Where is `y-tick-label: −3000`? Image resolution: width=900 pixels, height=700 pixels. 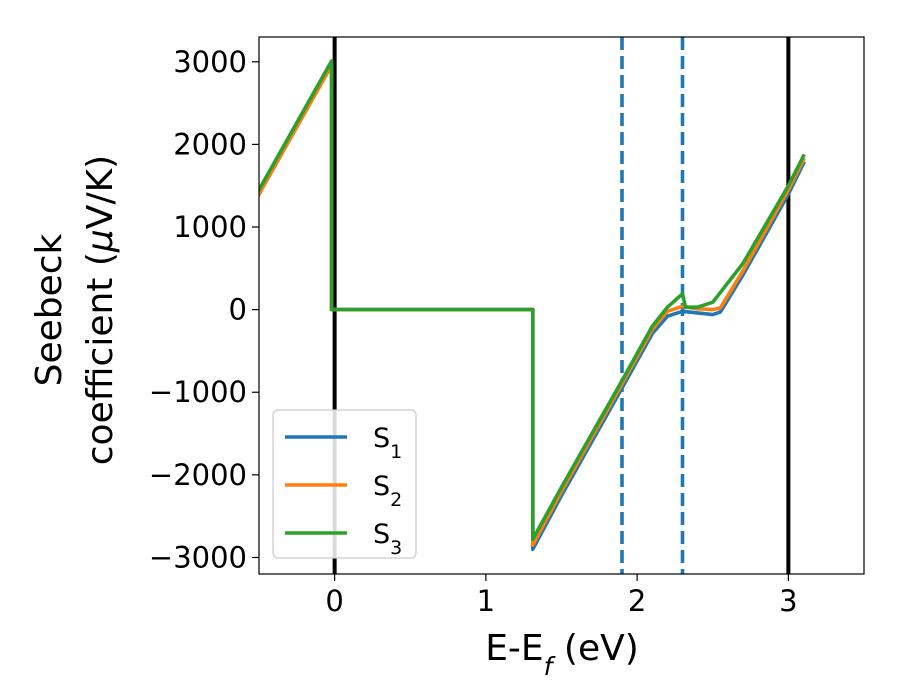
y-tick-label: −3000 is located at coordinates (198, 557).